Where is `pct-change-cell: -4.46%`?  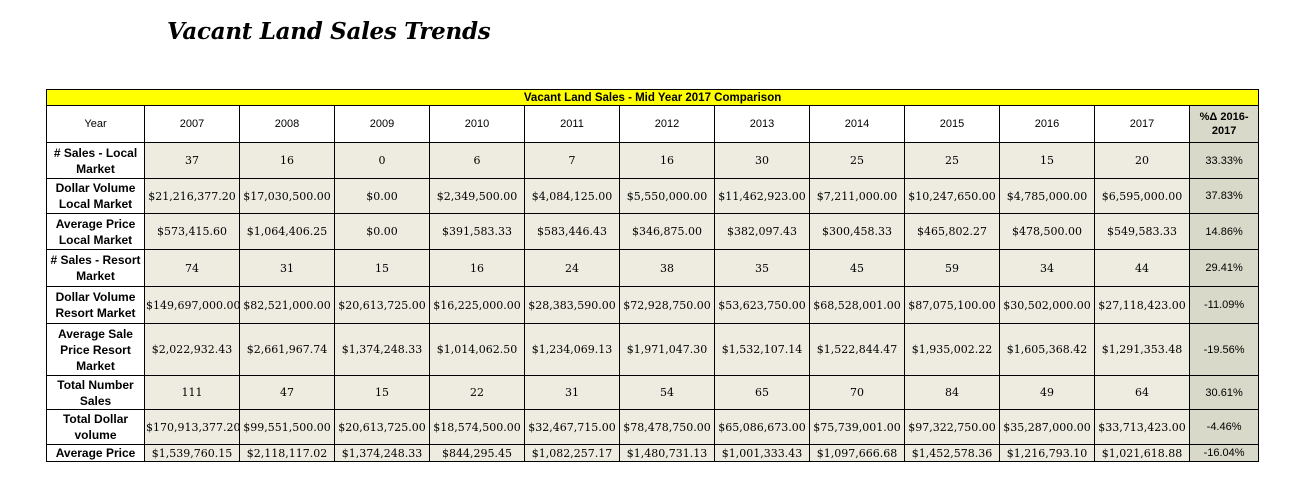 pct-change-cell: -4.46% is located at coordinates (1224, 427).